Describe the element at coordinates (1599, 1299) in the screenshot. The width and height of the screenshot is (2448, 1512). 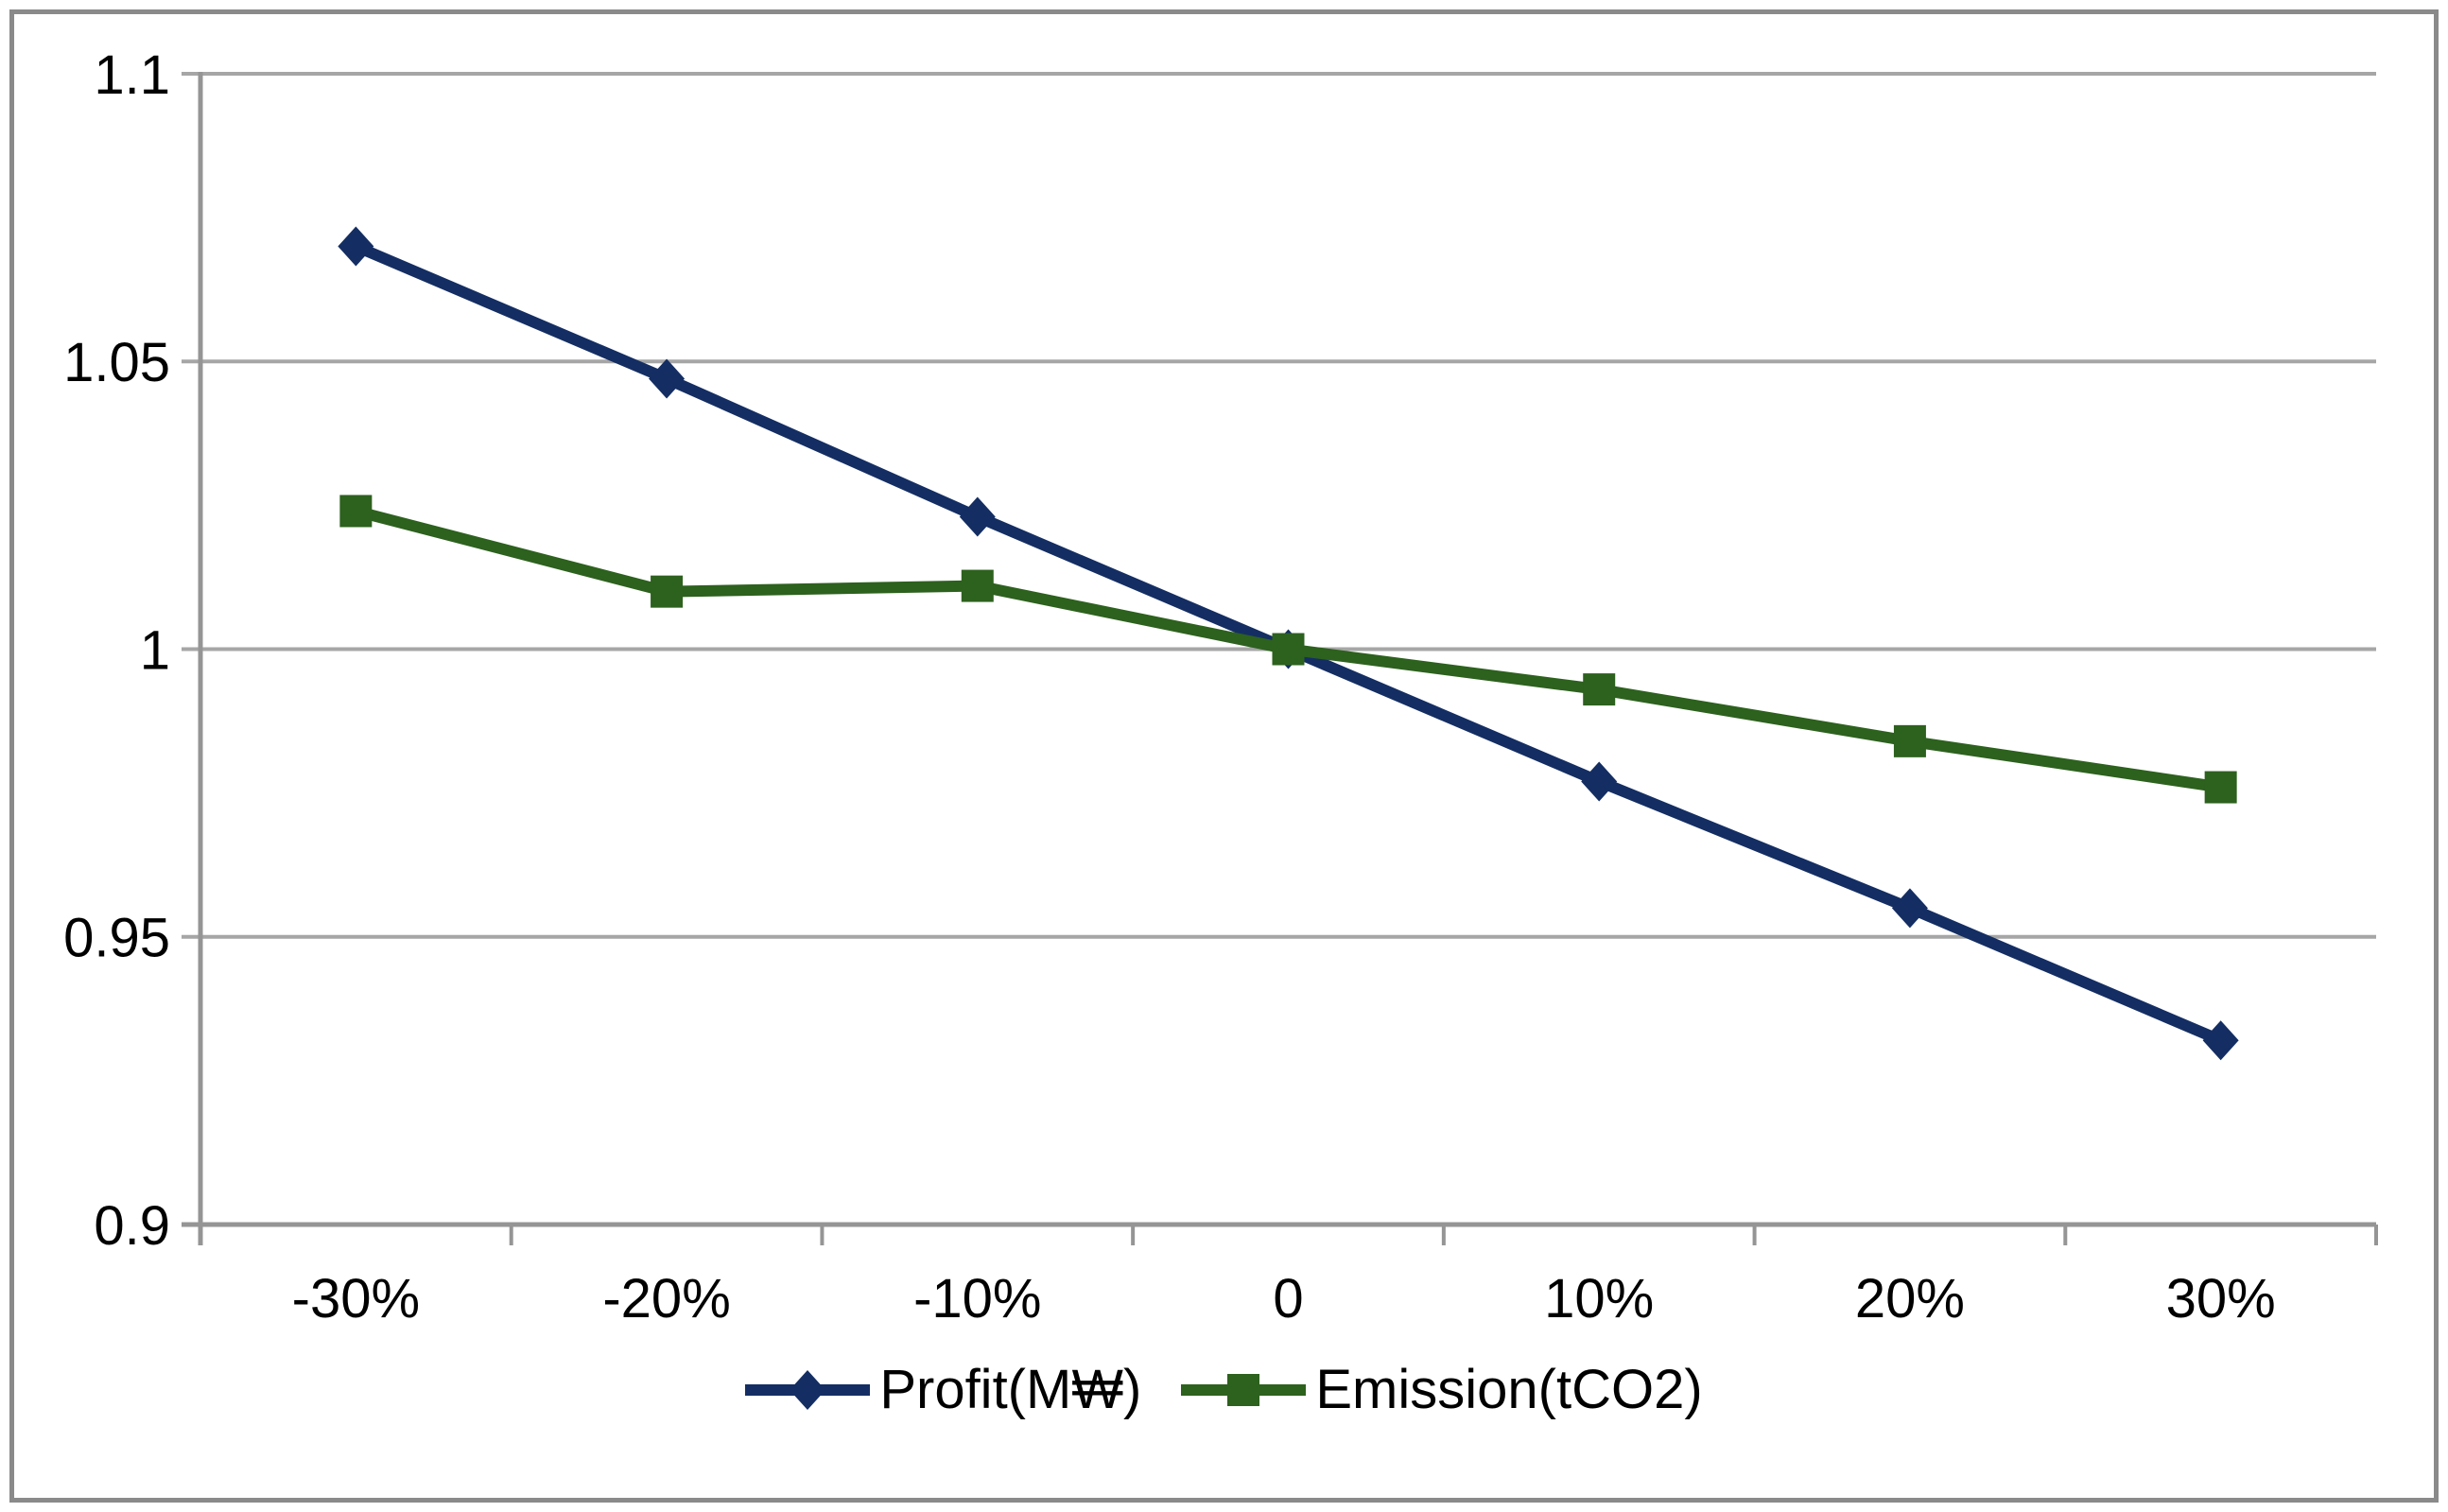
I see `x-tick-label-10%: 10%` at that location.